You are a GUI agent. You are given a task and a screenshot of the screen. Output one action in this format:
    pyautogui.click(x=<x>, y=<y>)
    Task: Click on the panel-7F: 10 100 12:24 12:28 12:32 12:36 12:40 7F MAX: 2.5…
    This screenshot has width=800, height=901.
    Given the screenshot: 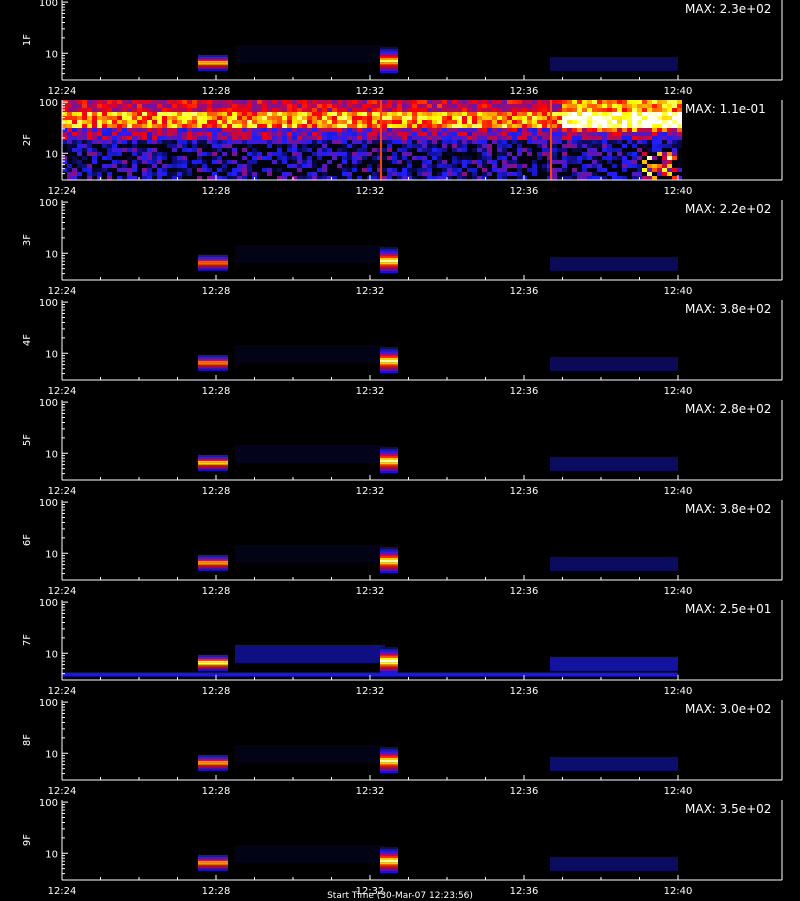 What is the action you would take?
    pyautogui.click(x=400, y=649)
    